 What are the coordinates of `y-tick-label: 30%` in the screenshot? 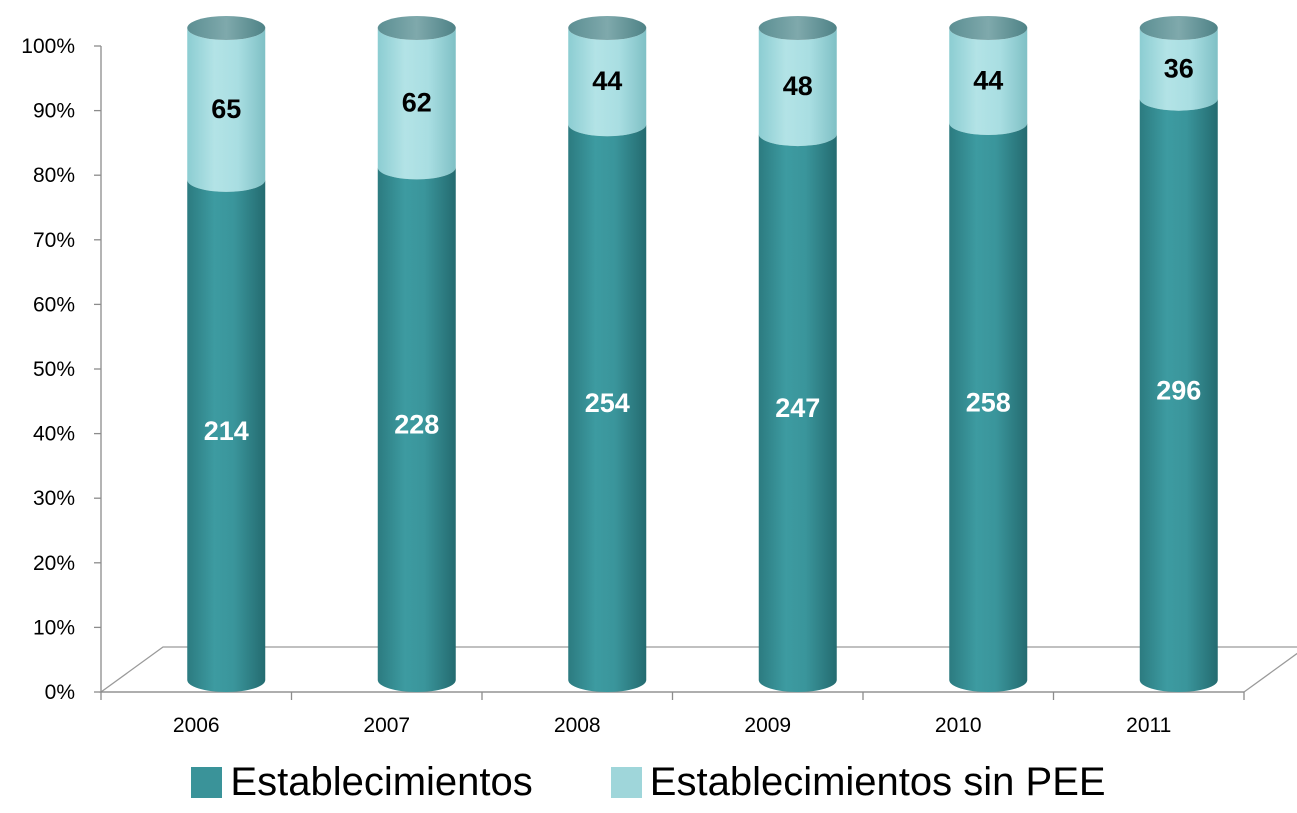 It's located at (54, 498).